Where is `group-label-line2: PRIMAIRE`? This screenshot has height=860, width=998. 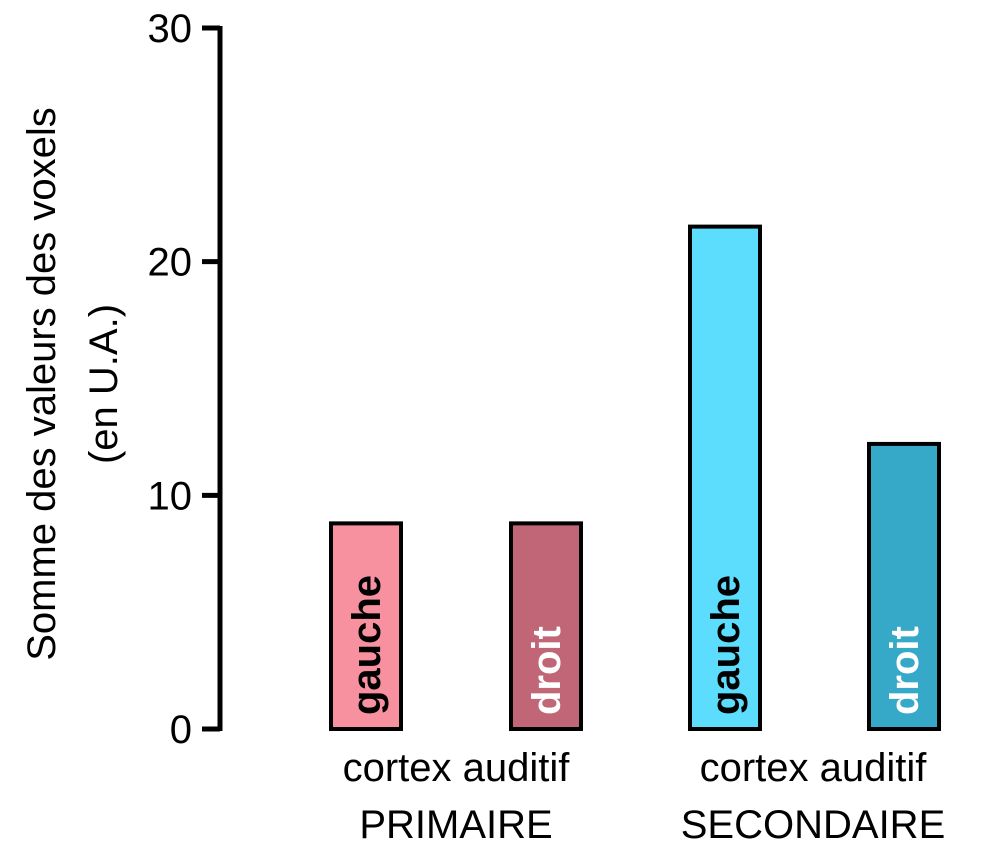
group-label-line2: PRIMAIRE is located at coordinates (455, 825).